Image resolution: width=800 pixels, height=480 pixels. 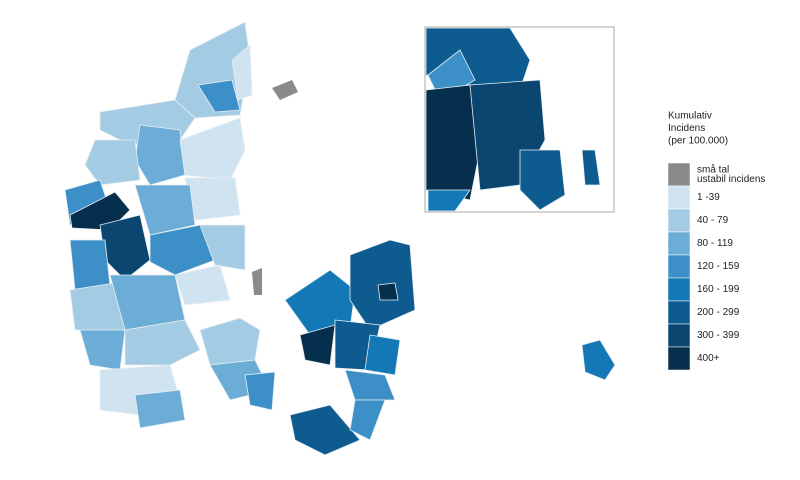 What do you see at coordinates (718, 289) in the screenshot?
I see `legend-label: 160 - 199` at bounding box center [718, 289].